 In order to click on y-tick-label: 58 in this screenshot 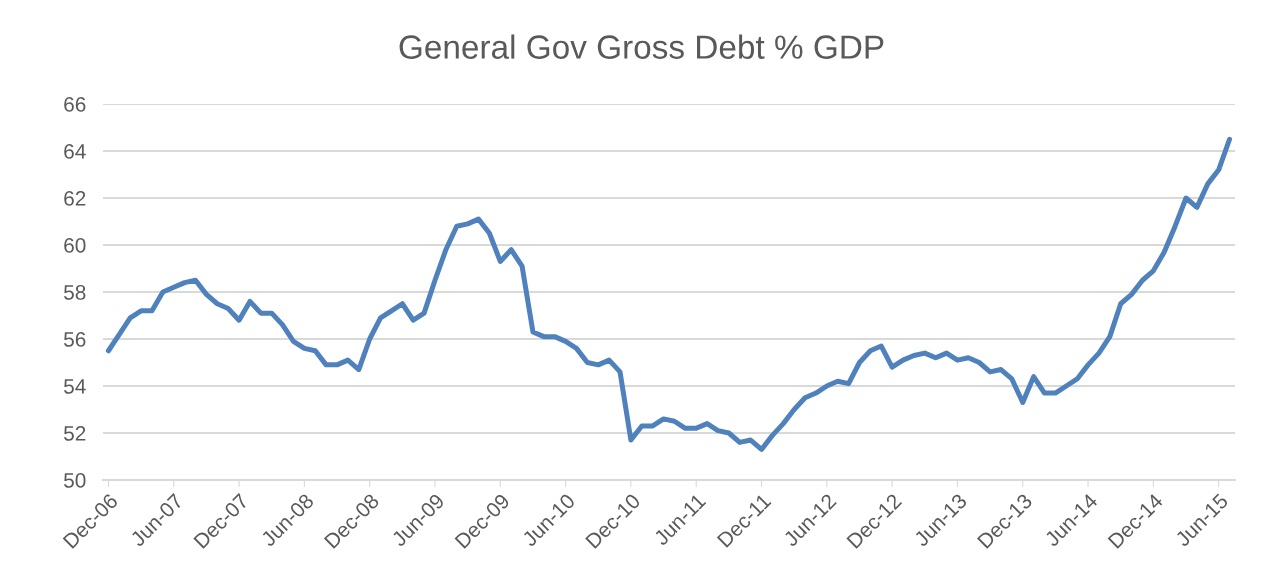, I will do `click(75, 292)`.